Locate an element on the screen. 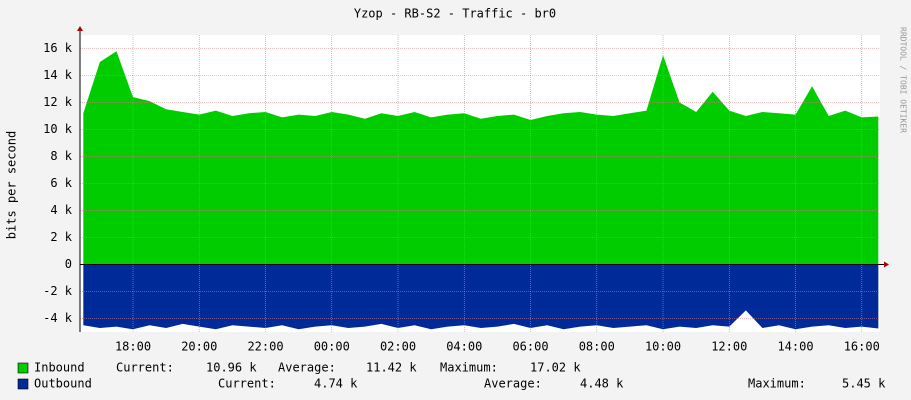 This screenshot has height=400, width=911. stat-value: 11.42 k is located at coordinates (391, 368).